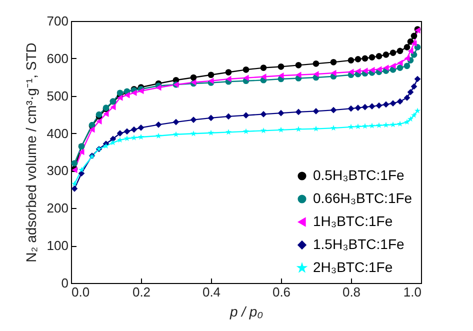  Describe the element at coordinates (81, 292) in the screenshot. I see `x-tick-label: 0.0` at that location.